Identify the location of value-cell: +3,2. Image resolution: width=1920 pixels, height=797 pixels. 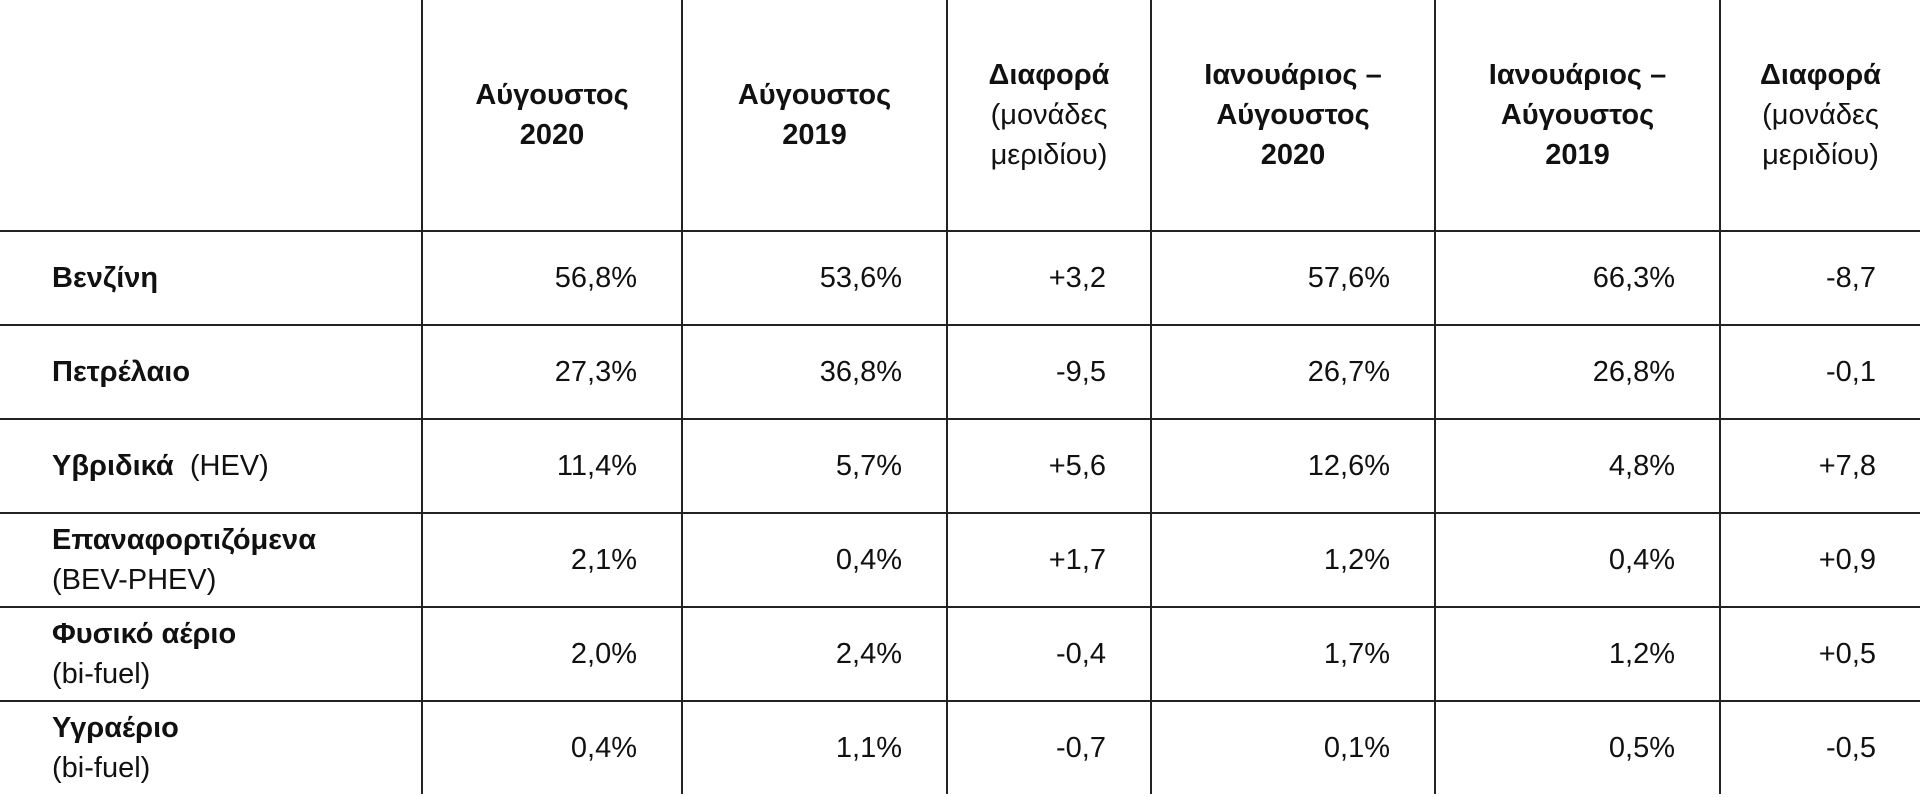
(1049, 278).